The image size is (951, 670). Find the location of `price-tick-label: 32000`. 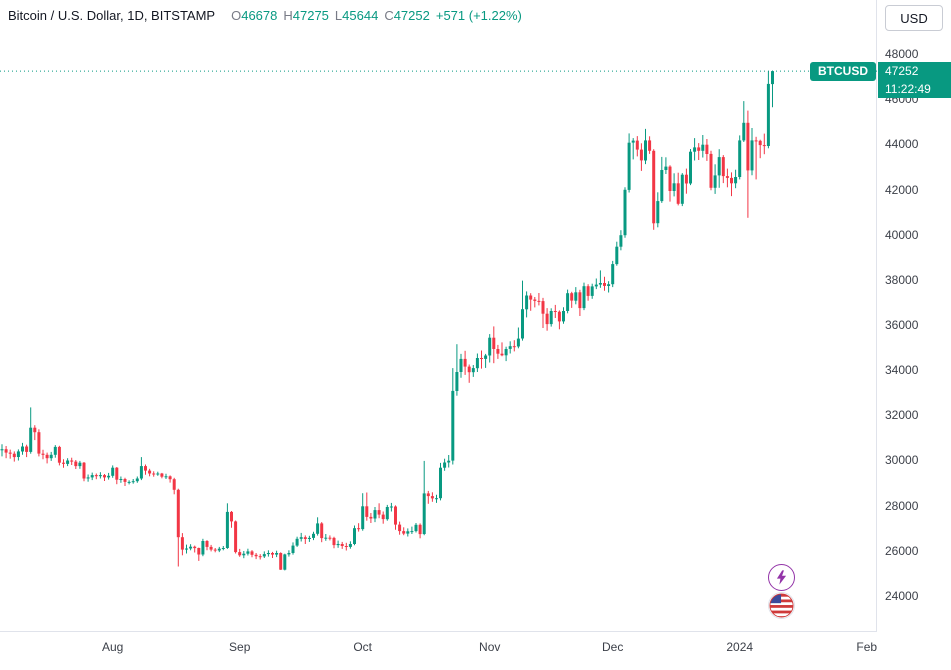

price-tick-label: 32000 is located at coordinates (902, 415).